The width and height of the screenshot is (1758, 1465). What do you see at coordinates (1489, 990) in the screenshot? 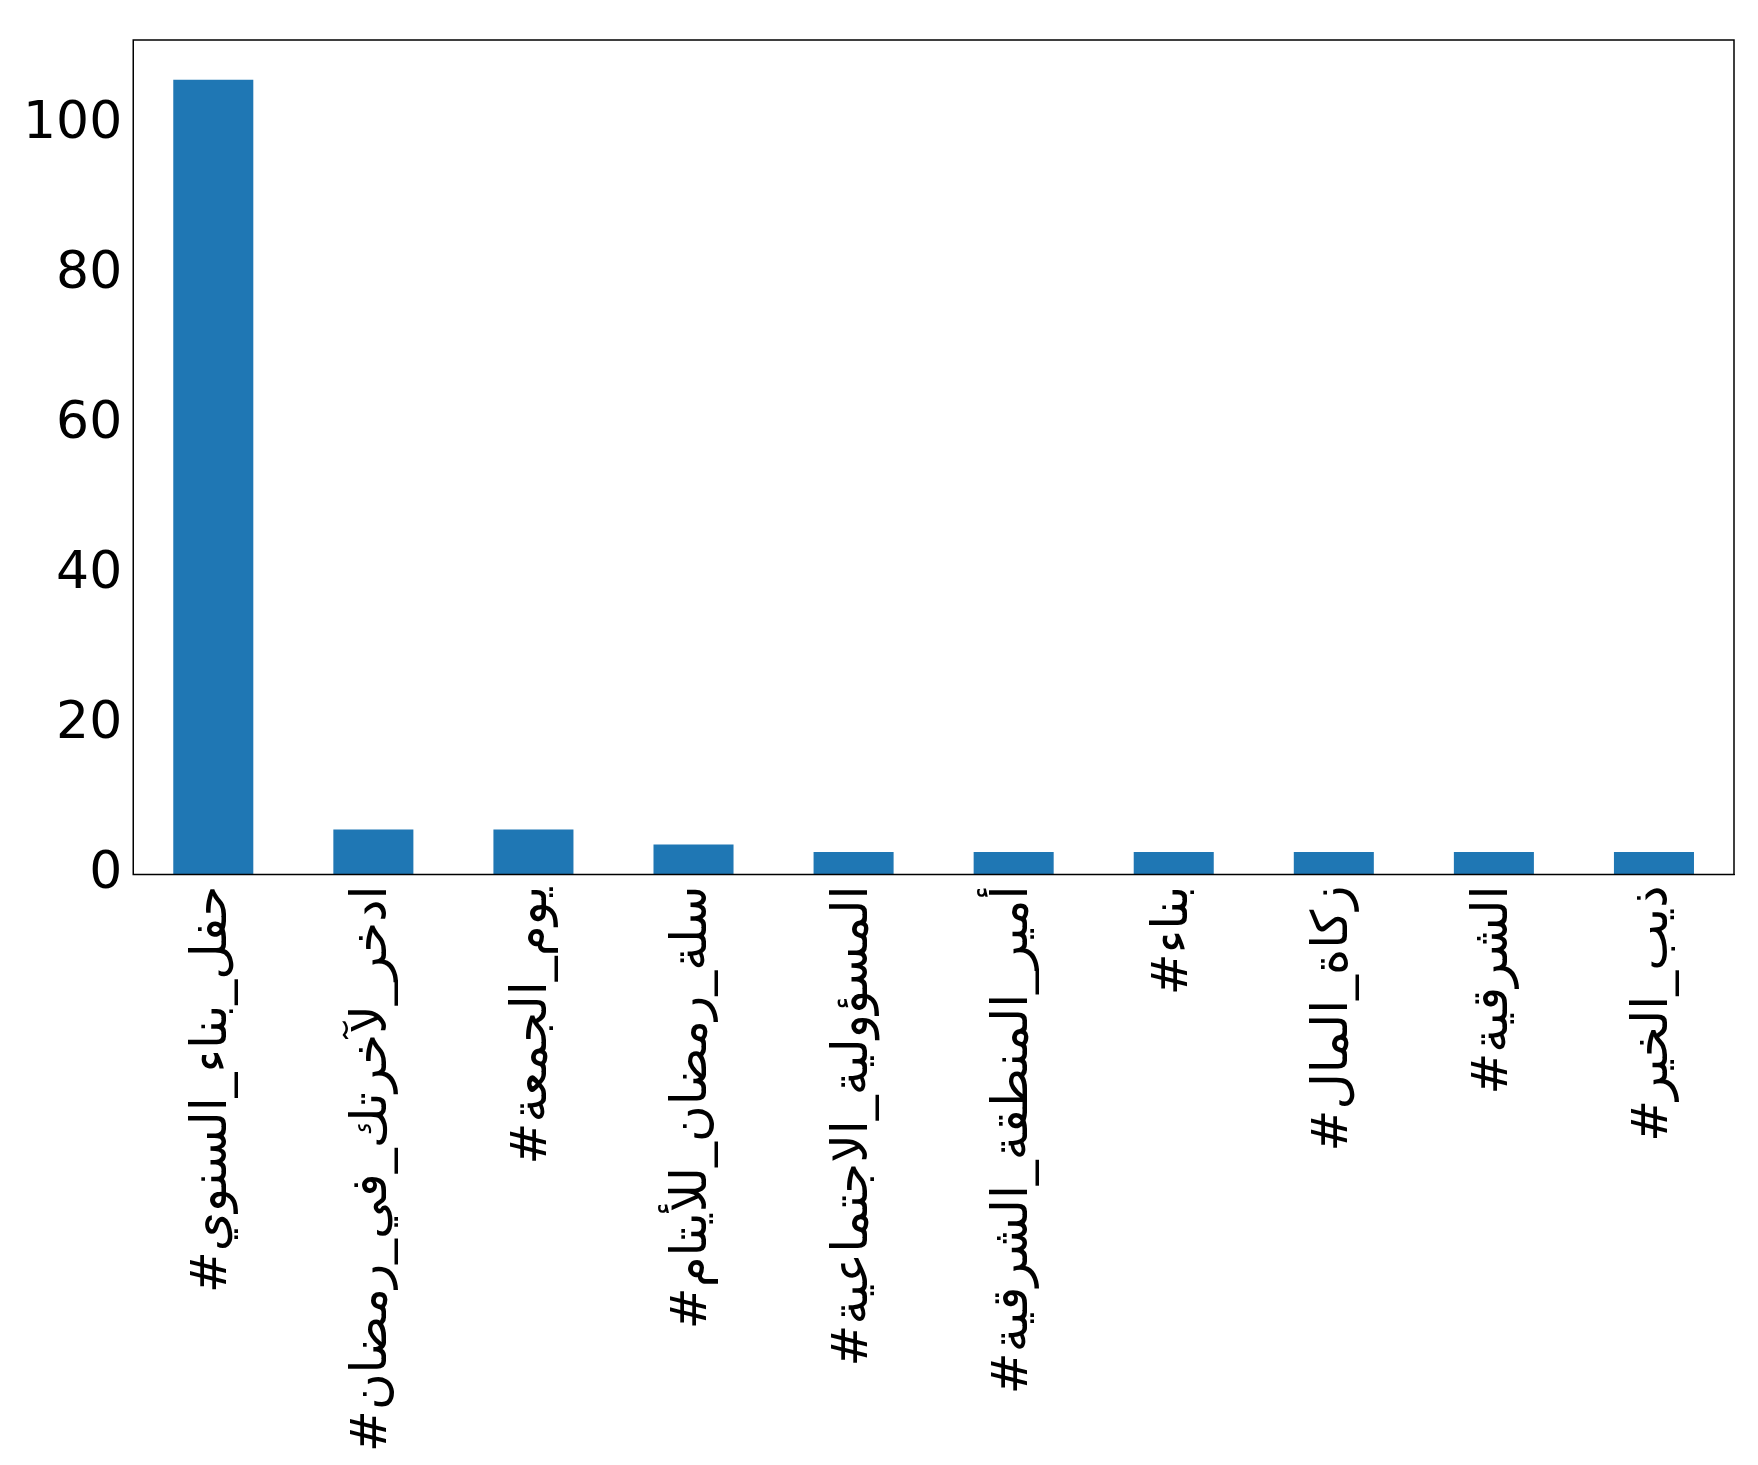
I see `x-tick-label: #الشرقية` at bounding box center [1489, 990].